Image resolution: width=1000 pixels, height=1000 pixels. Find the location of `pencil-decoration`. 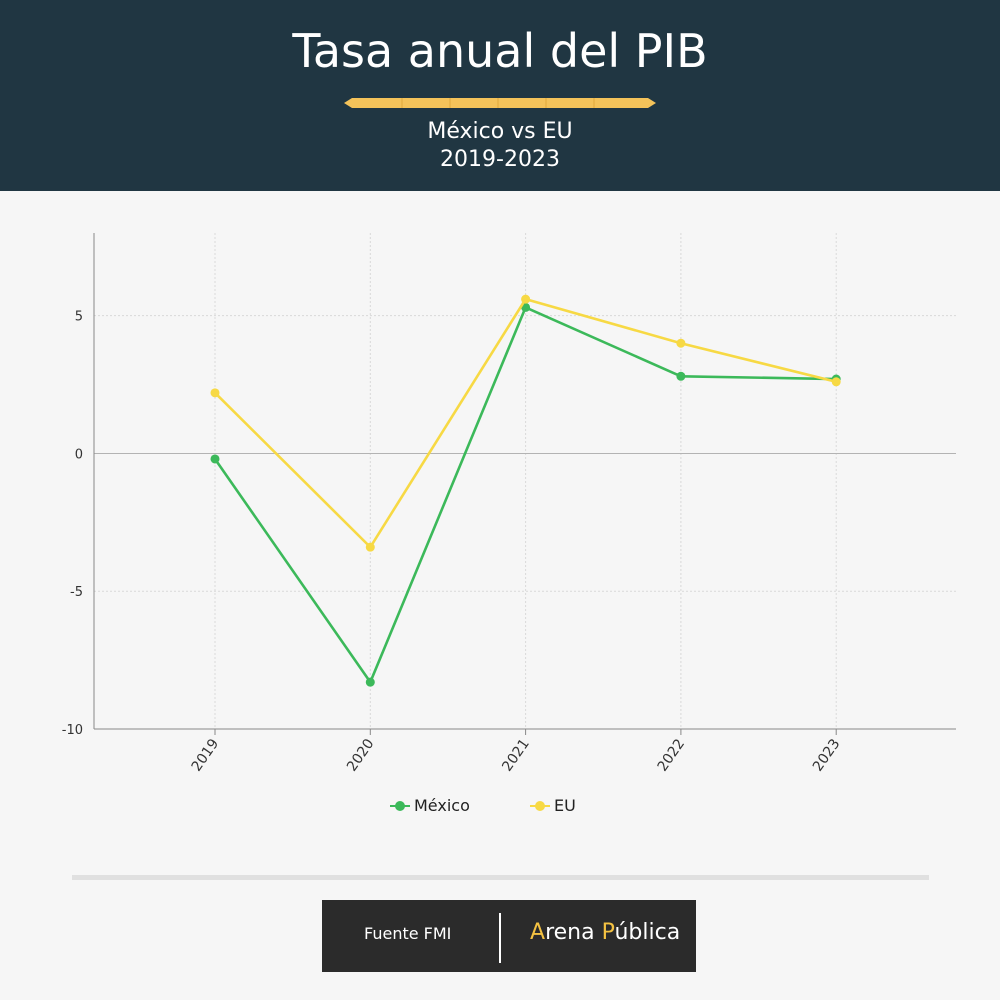

pencil-decoration is located at coordinates (500, 103).